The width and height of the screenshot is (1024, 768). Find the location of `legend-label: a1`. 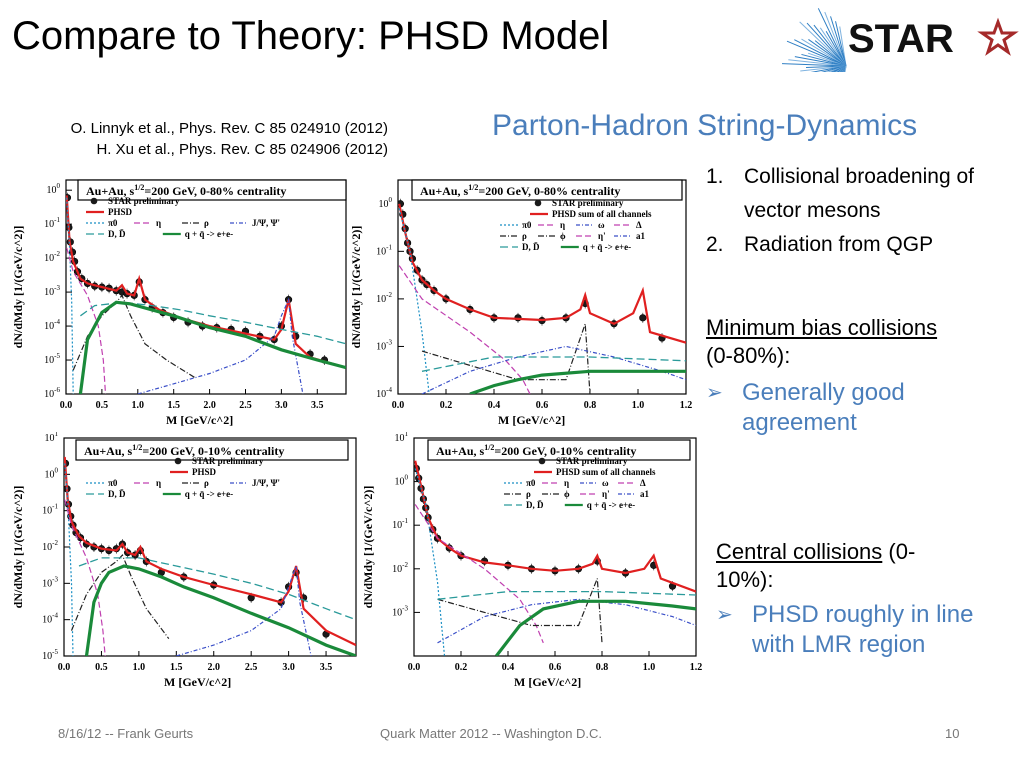

legend-label: a1 is located at coordinates (645, 494).